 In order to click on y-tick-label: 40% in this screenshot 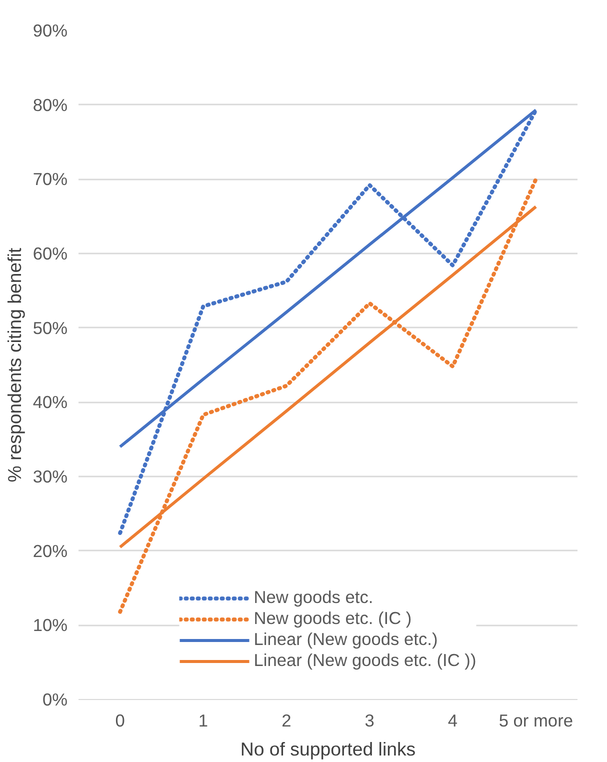, I will do `click(50, 402)`.